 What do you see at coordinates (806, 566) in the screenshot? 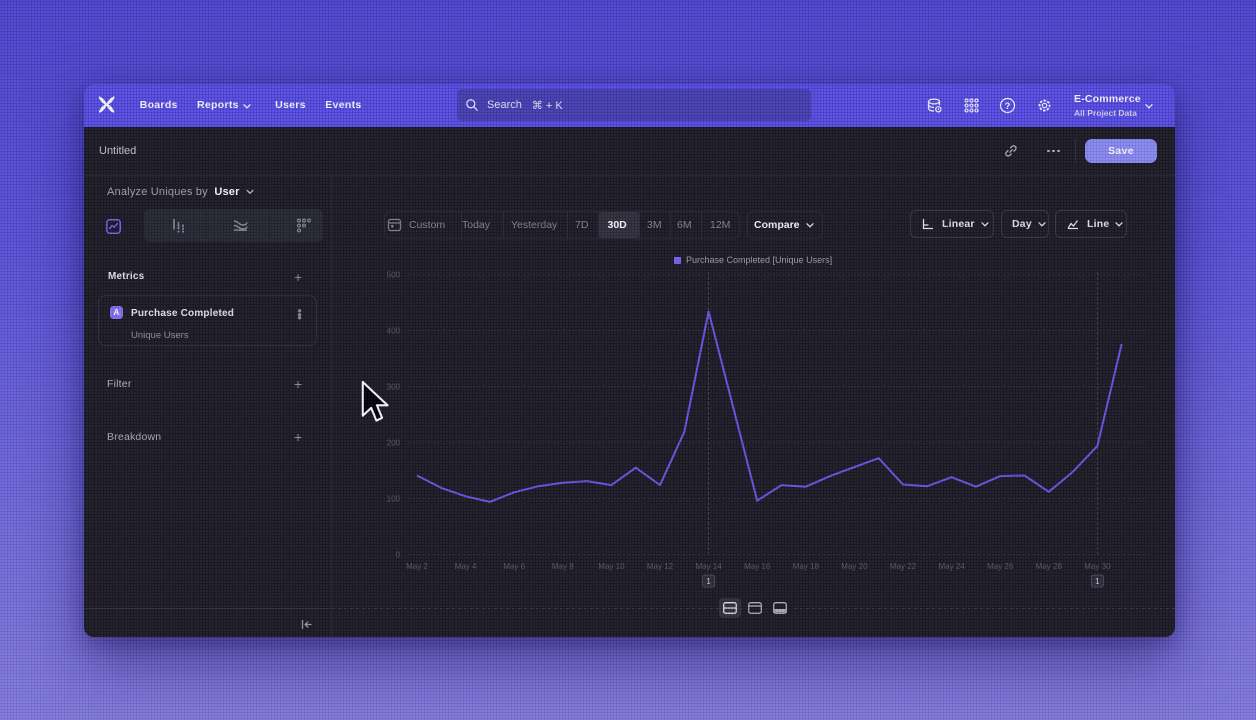
I see `svg-text: May 18` at bounding box center [806, 566].